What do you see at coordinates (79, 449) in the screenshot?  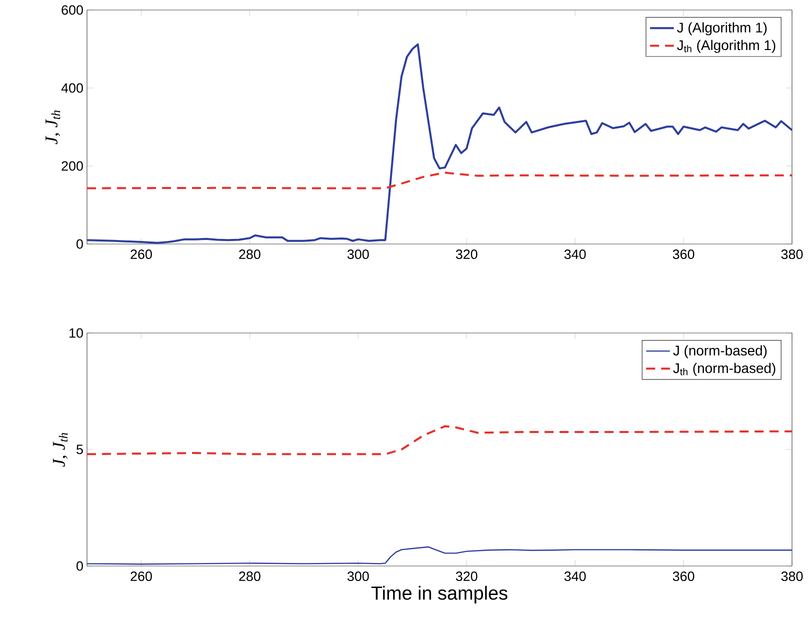 I see `y-tick-label: 5` at bounding box center [79, 449].